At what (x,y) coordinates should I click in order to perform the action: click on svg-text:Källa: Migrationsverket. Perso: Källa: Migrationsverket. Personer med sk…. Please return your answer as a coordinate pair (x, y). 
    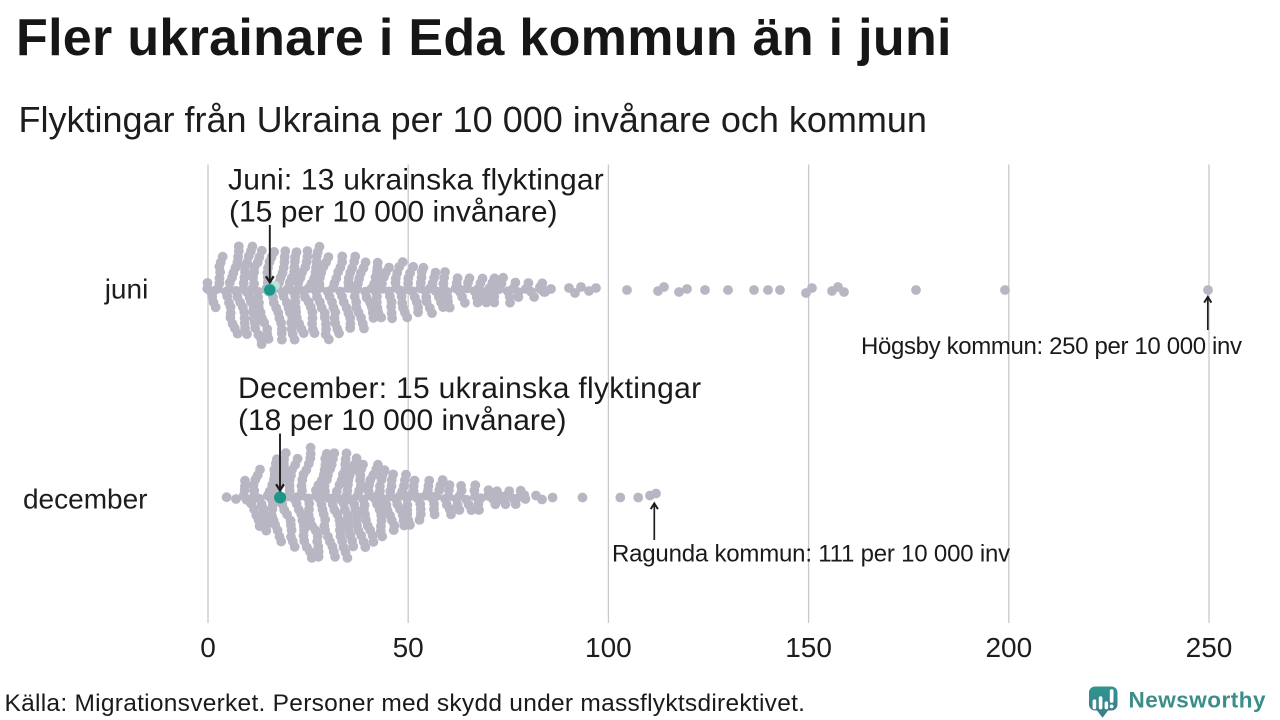
    Looking at the image, I should click on (405, 703).